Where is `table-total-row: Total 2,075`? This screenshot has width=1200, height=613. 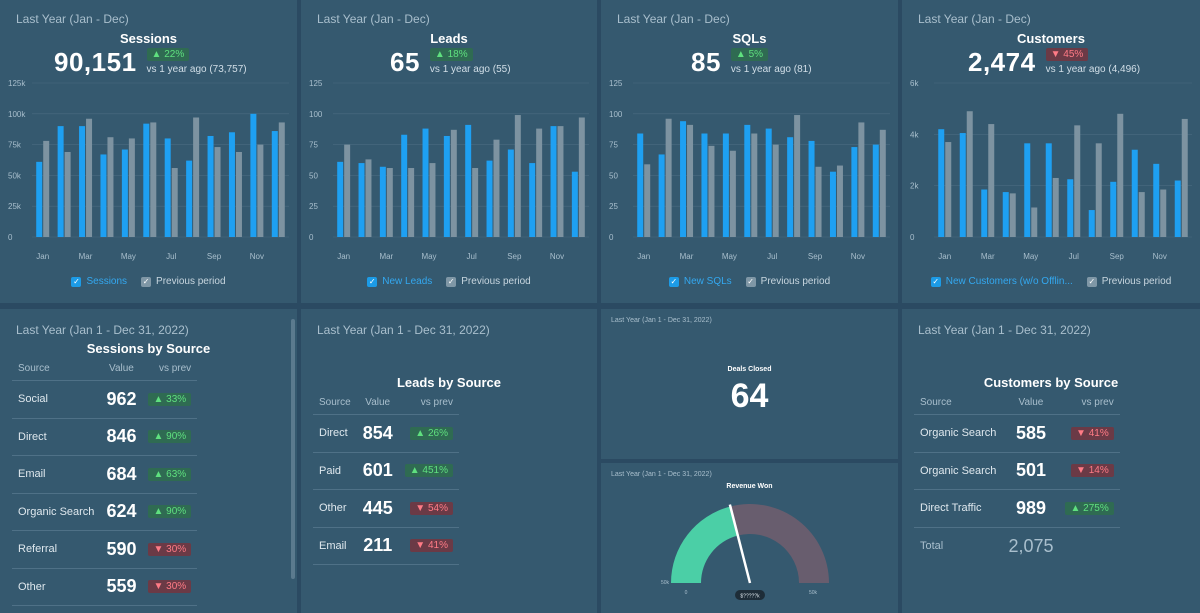 table-total-row: Total 2,075 is located at coordinates (1017, 546).